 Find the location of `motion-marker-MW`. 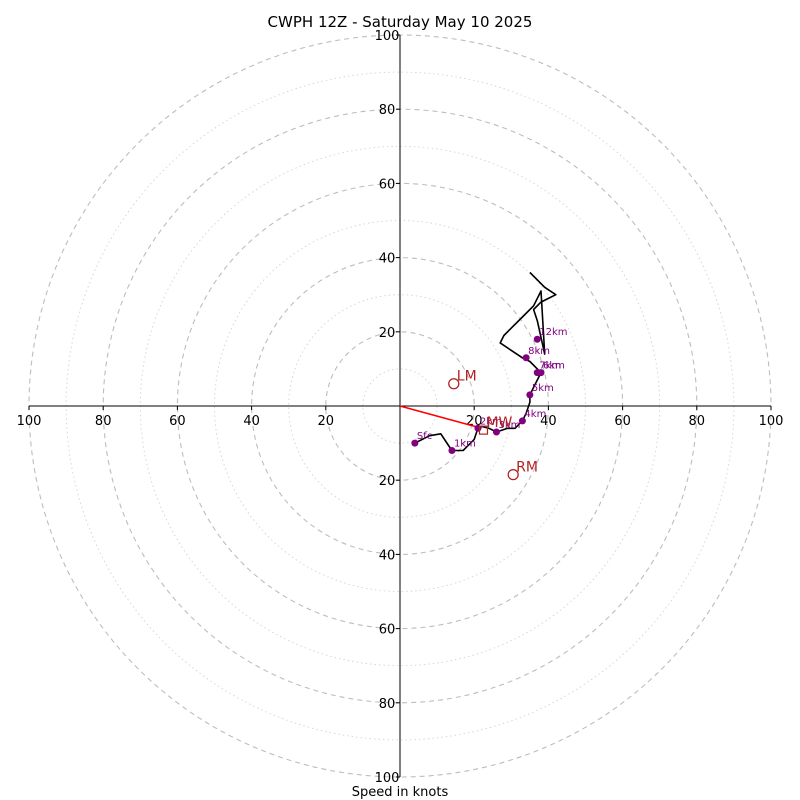

motion-marker-MW is located at coordinates (483, 430).